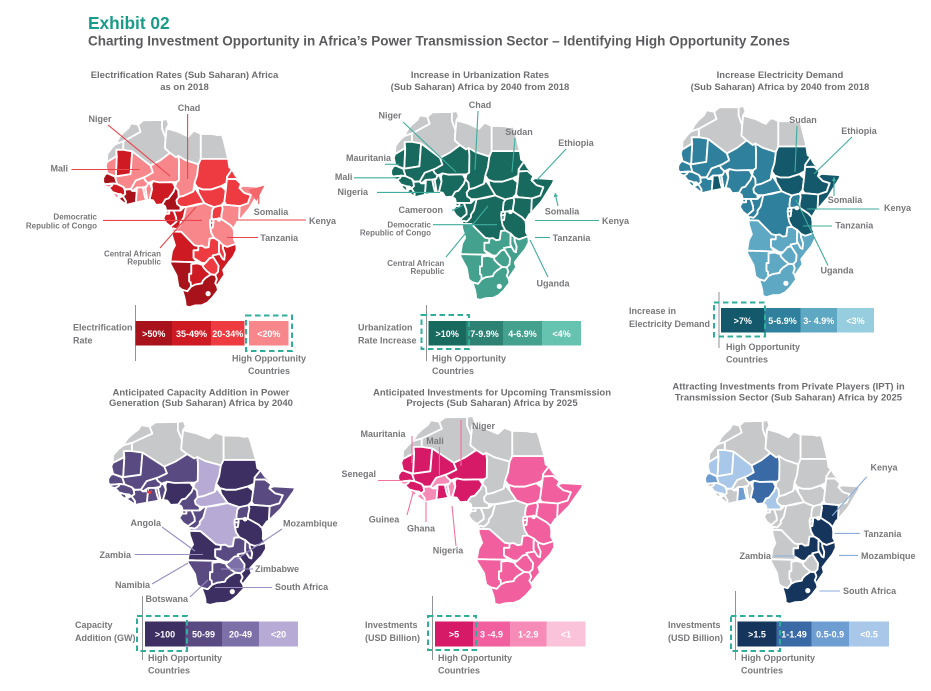 The height and width of the screenshot is (691, 931). What do you see at coordinates (167, 599) in the screenshot?
I see `svg-text: Botswana` at bounding box center [167, 599].